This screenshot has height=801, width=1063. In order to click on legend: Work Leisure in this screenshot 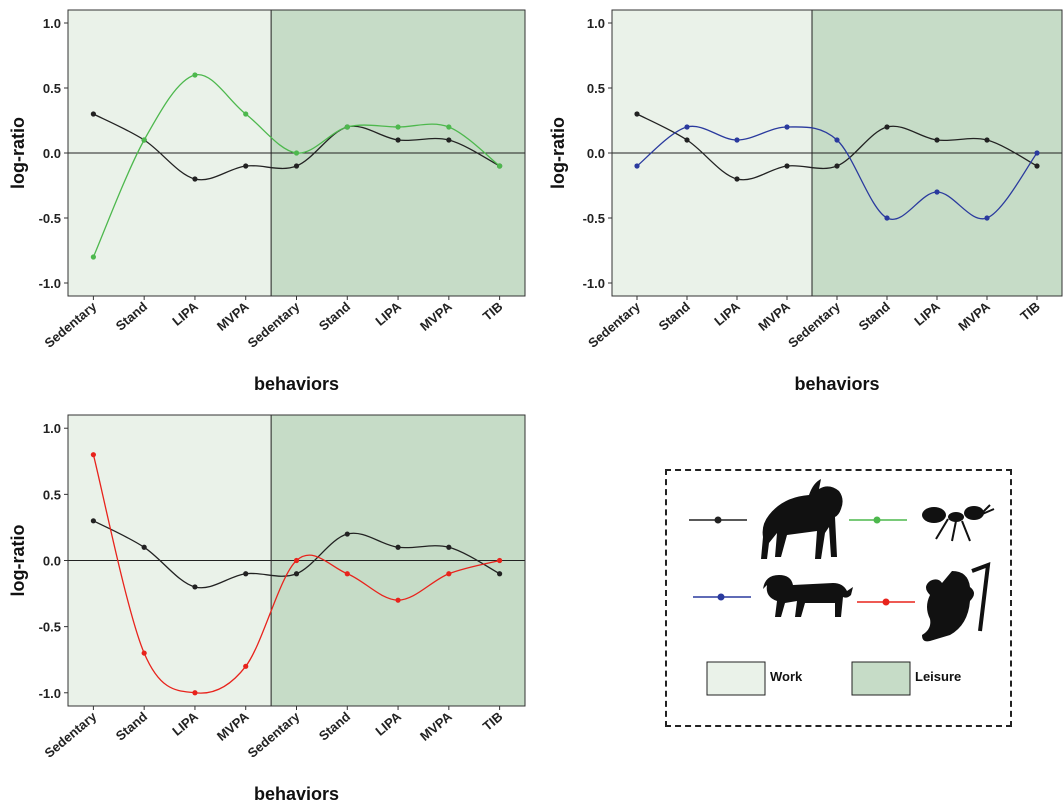, I will do `click(838, 598)`.